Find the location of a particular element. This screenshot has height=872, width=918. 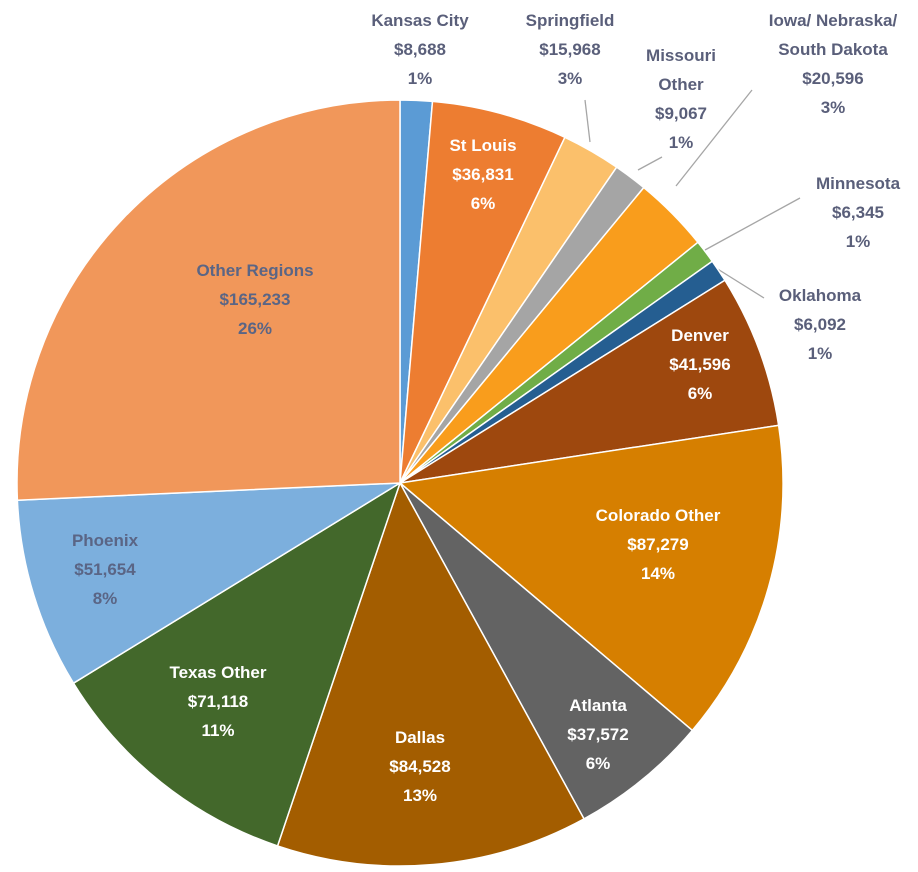

category-label: Colorado Other is located at coordinates (658, 515).